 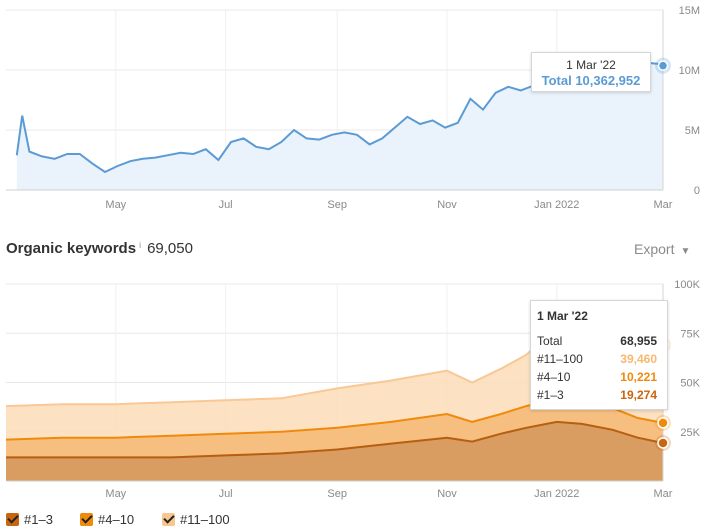 I want to click on caret-down-icon: ▼, so click(x=685, y=251).